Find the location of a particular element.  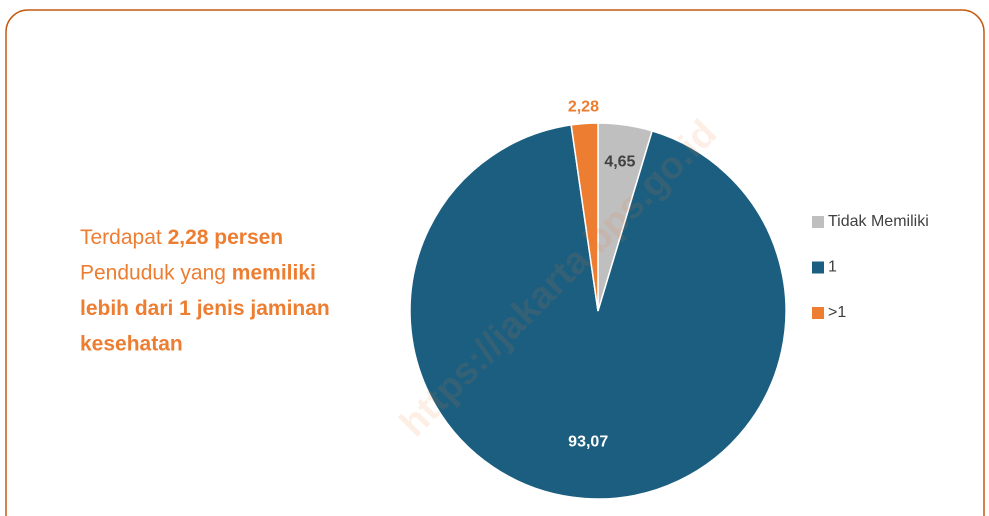

data-label: 93,07 is located at coordinates (588, 441).